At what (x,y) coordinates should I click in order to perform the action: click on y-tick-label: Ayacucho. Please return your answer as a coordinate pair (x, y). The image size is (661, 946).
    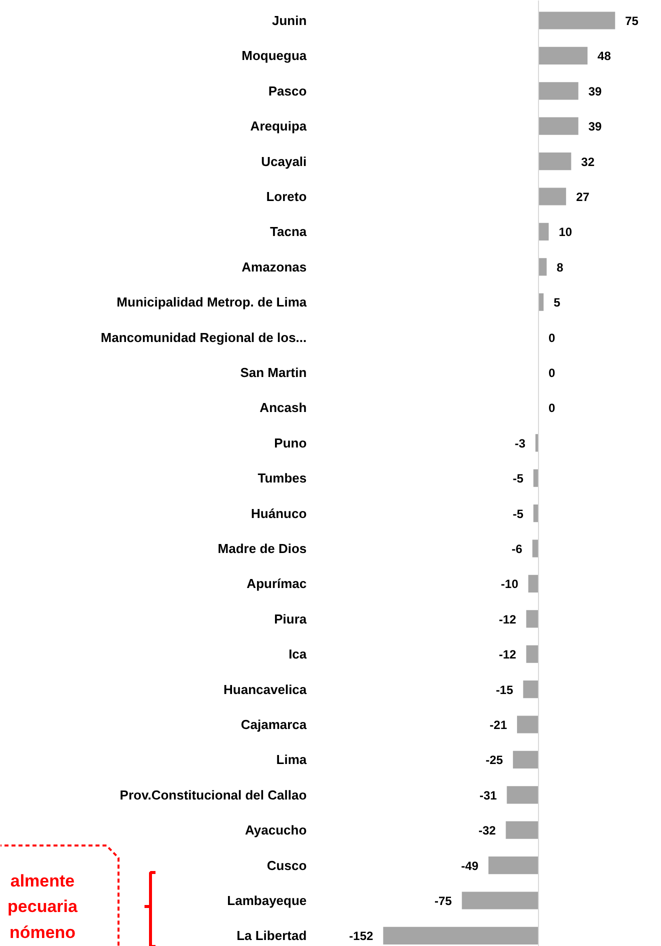
    Looking at the image, I should click on (276, 830).